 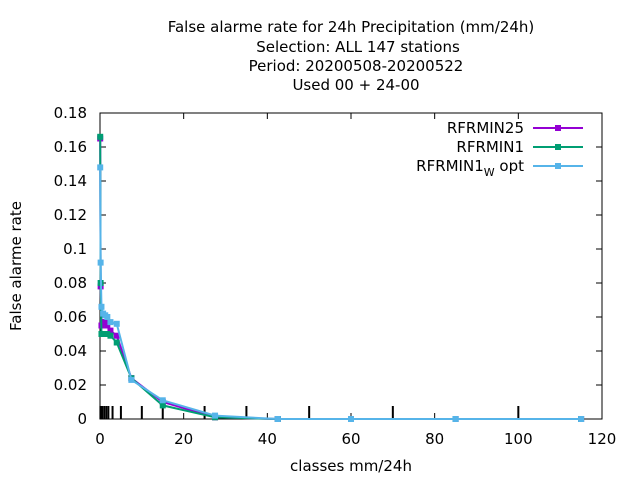 What do you see at coordinates (509, 166) in the screenshot?
I see `legend-label-rfrmin1w-tail: opt` at bounding box center [509, 166].